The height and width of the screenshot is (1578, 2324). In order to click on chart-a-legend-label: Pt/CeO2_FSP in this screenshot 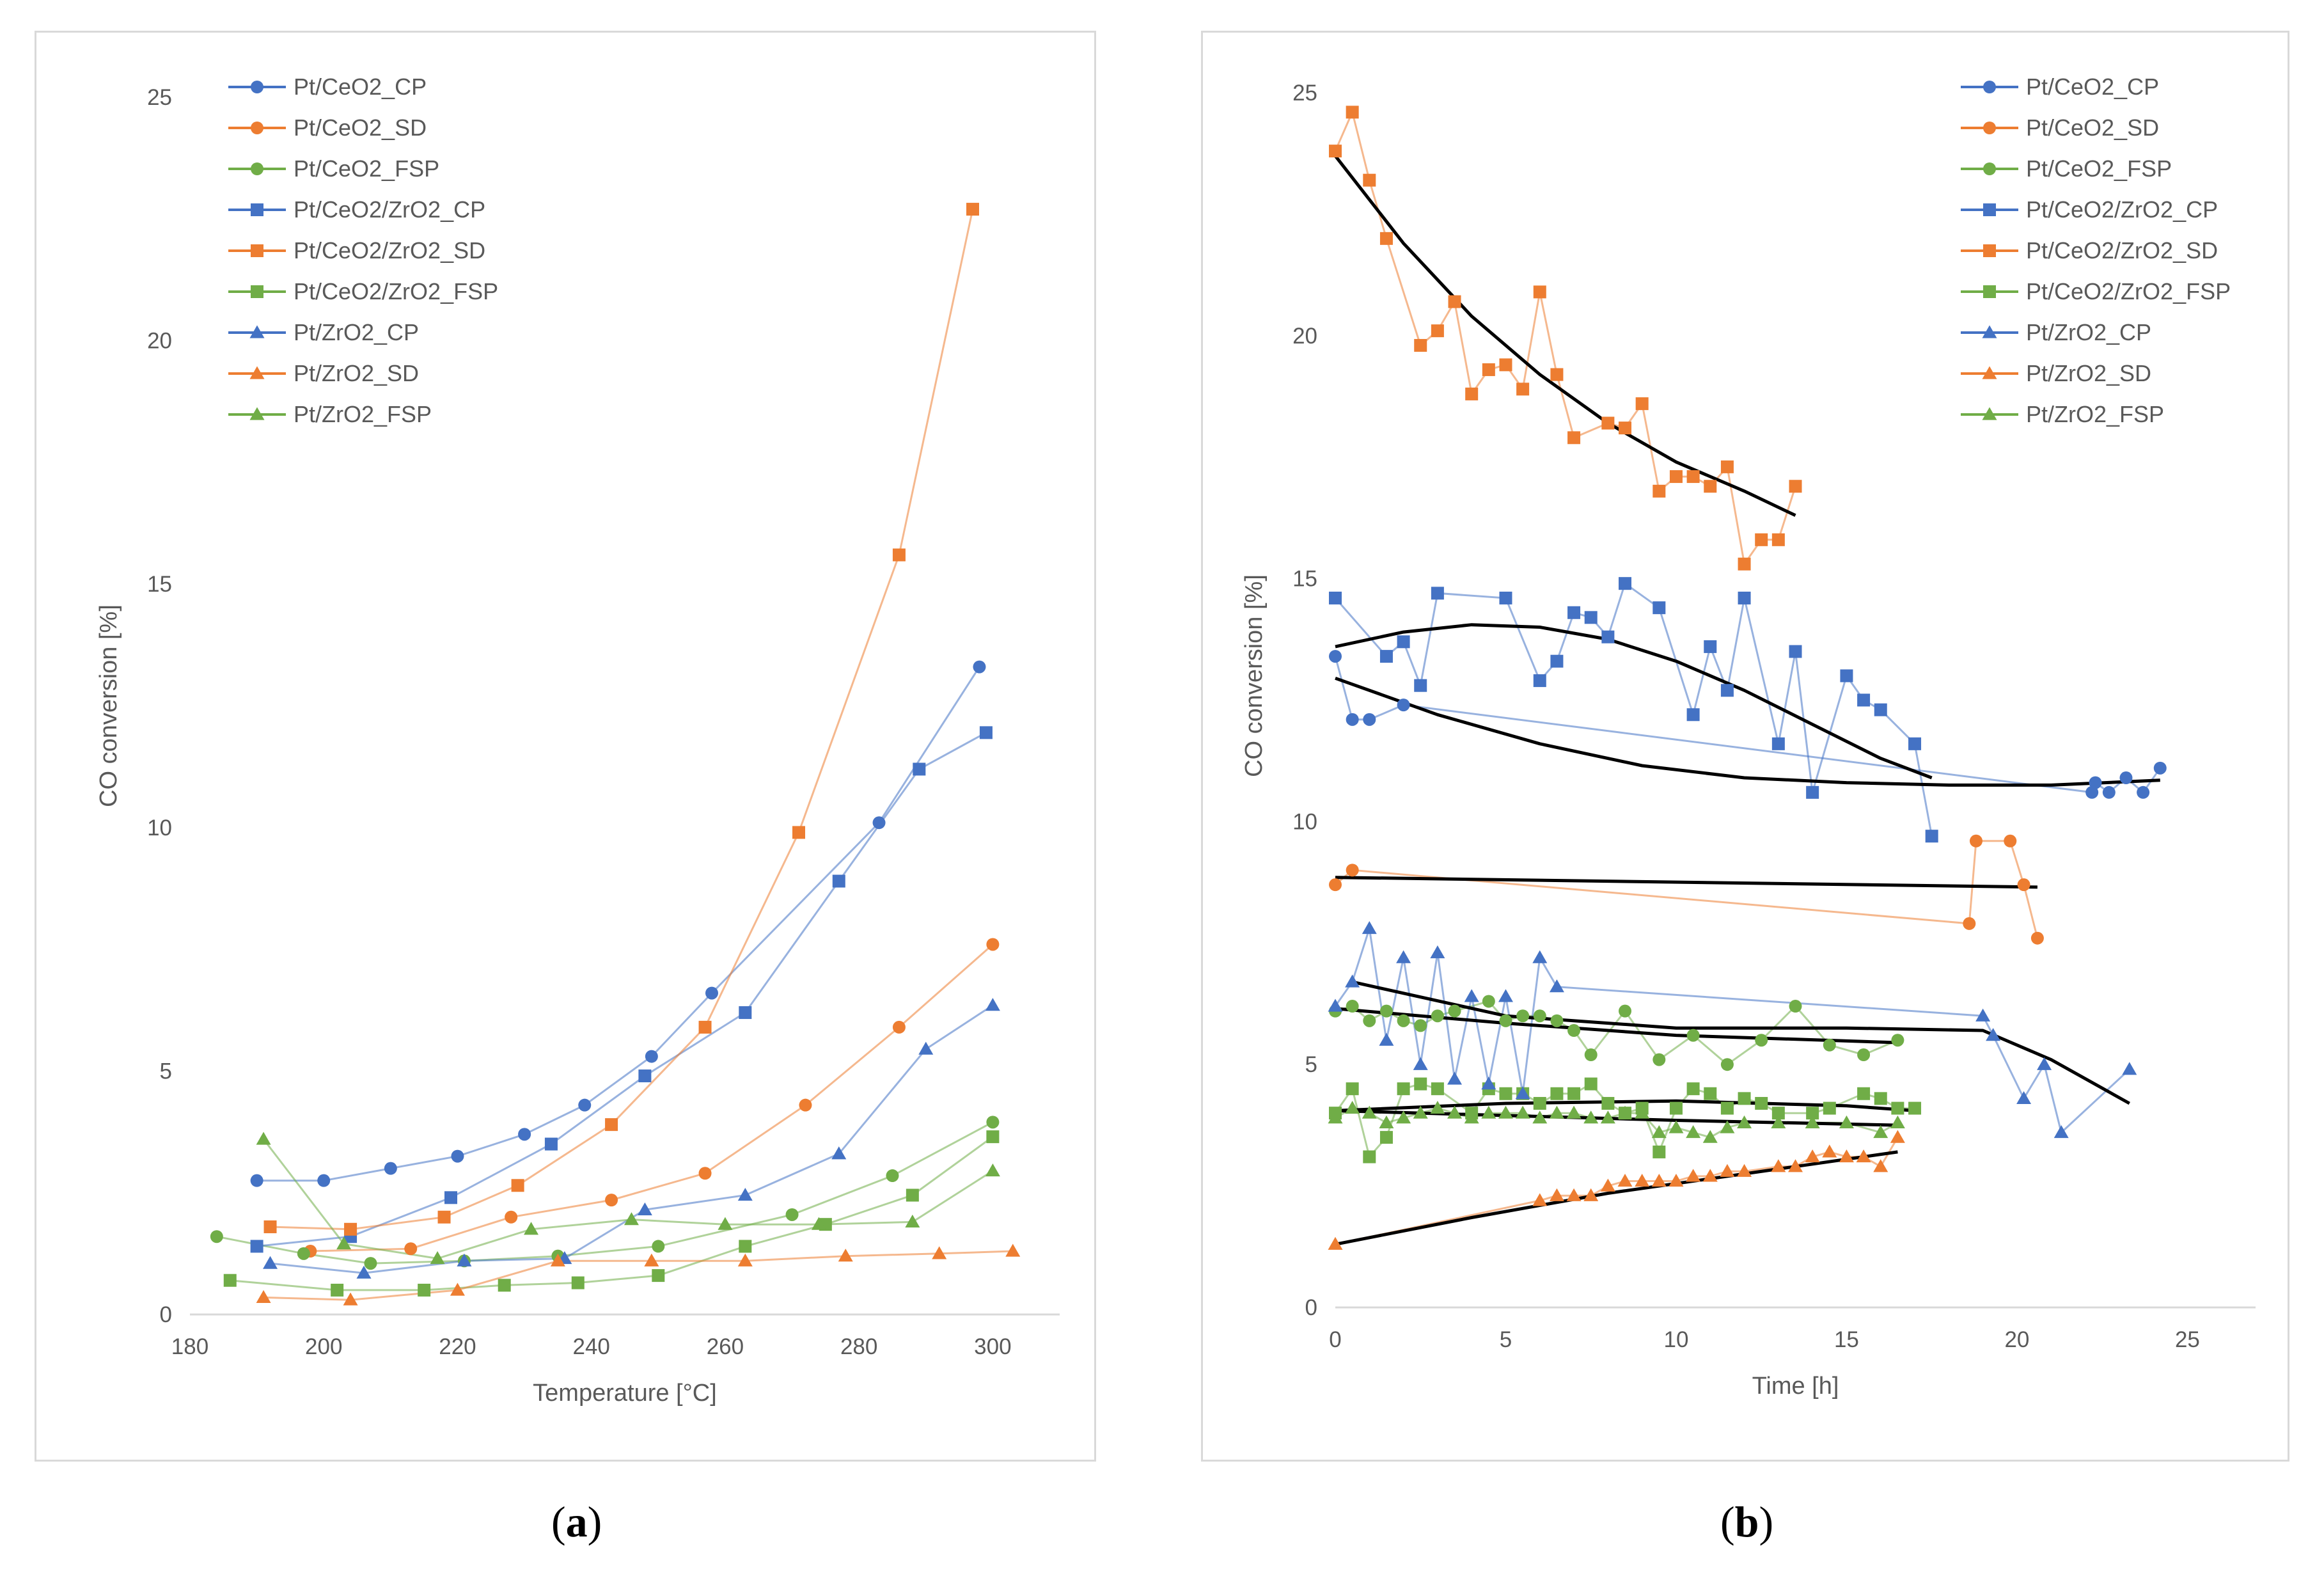, I will do `click(366, 168)`.